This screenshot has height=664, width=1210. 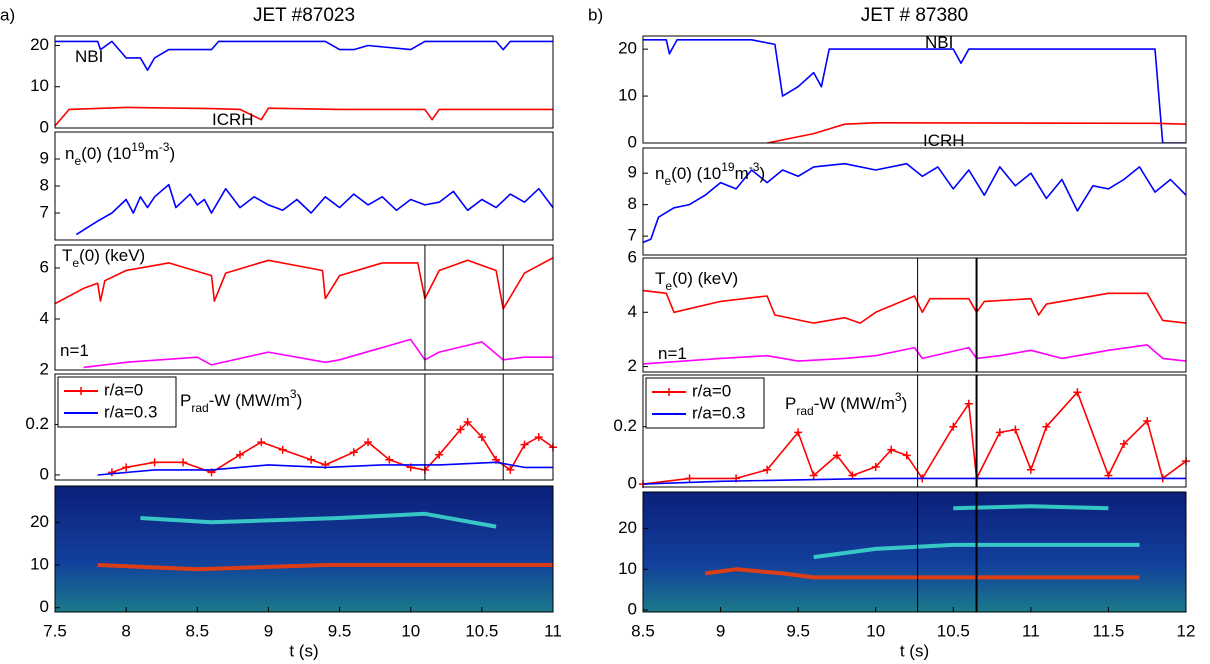 What do you see at coordinates (914, 15) in the screenshot?
I see `chart-title: JET # 87380` at bounding box center [914, 15].